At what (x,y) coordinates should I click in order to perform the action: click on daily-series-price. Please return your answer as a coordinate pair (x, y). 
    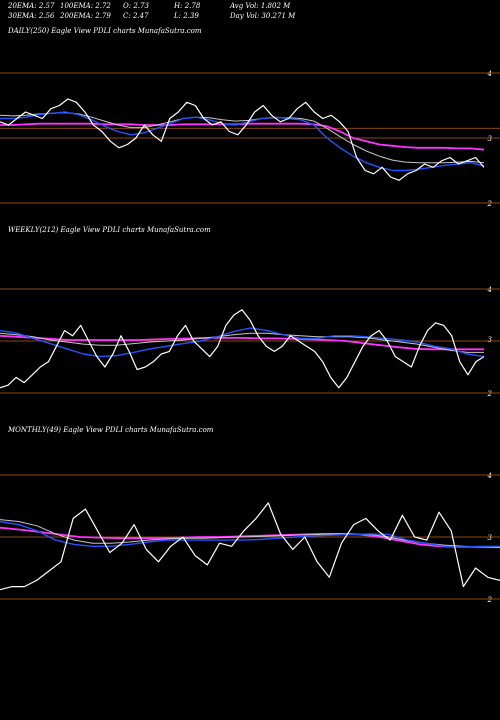
    Looking at the image, I should click on (242, 139).